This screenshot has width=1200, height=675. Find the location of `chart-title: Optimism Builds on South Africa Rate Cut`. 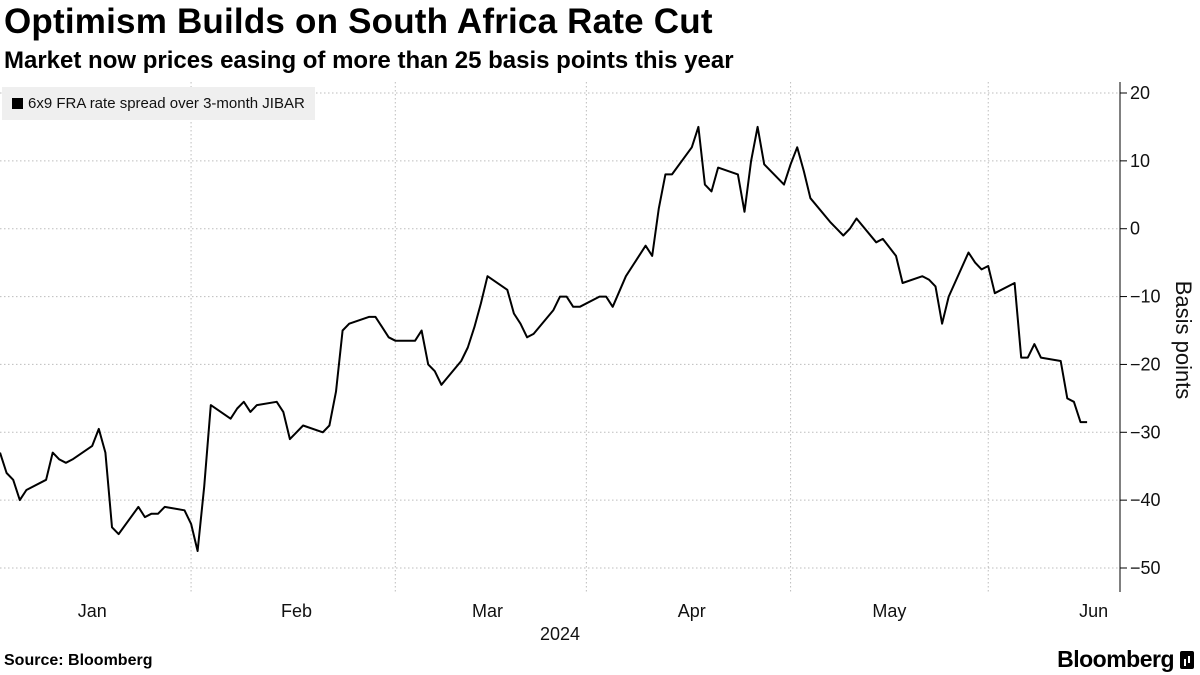

chart-title: Optimism Builds on South Africa Rate Cut is located at coordinates (358, 21).